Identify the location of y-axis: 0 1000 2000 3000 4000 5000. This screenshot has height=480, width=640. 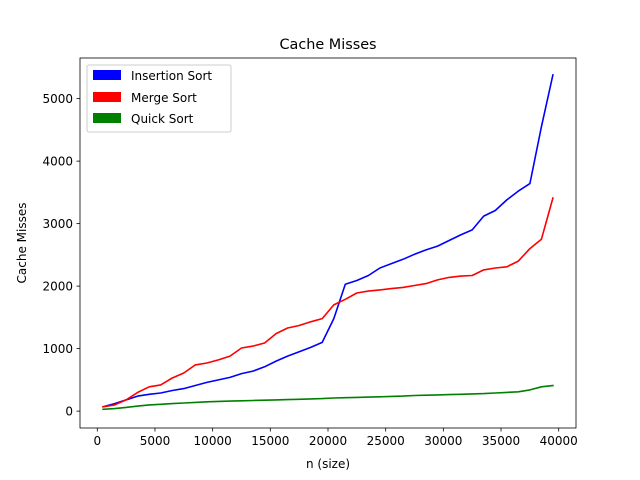
(61, 255).